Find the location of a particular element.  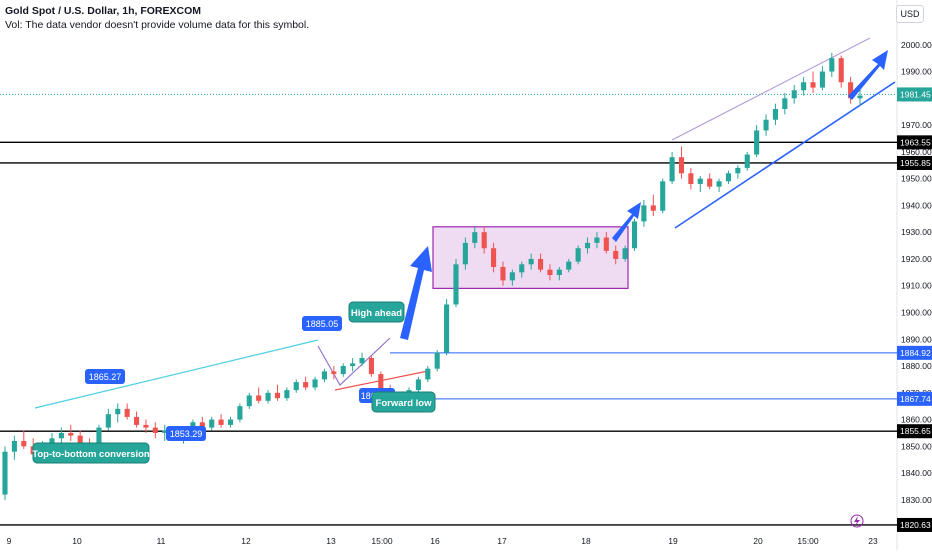

level-label: 1820.63 is located at coordinates (915, 525).